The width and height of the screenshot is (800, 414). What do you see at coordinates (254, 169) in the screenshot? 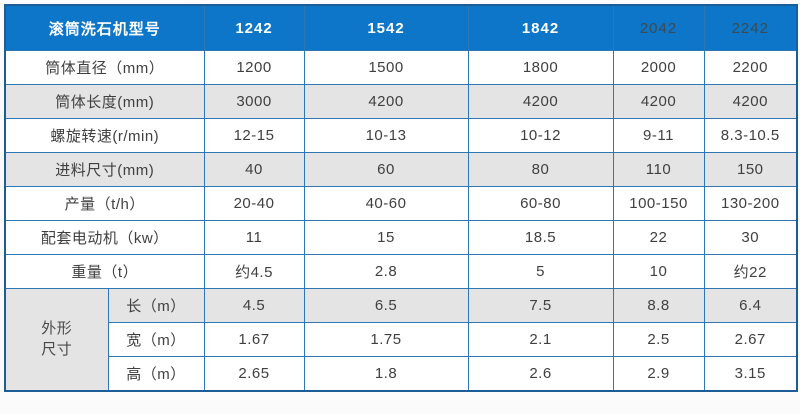
I see `spec-value: 40` at bounding box center [254, 169].